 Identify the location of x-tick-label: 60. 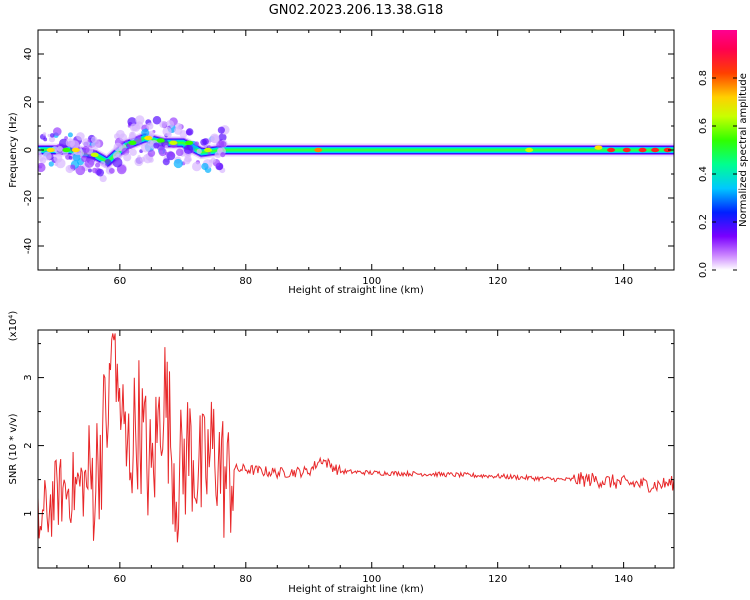
(119, 579).